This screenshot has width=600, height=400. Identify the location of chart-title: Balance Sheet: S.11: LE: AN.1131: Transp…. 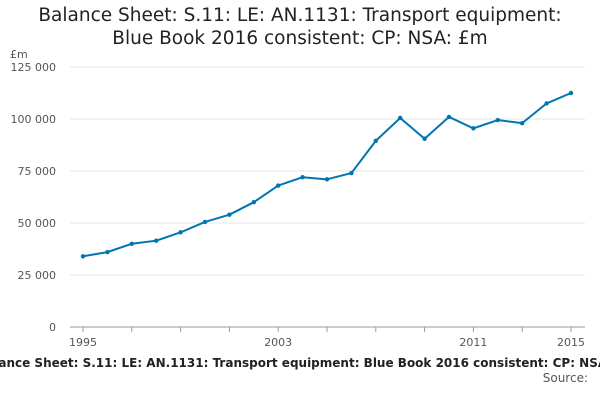
(300, 27).